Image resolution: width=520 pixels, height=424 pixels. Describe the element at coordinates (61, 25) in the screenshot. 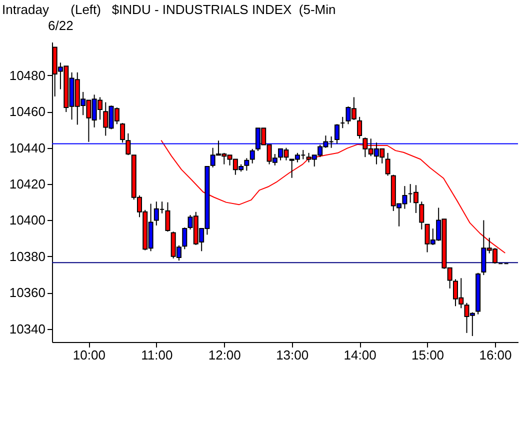

I see `chart-subtitle: 6/22` at that location.